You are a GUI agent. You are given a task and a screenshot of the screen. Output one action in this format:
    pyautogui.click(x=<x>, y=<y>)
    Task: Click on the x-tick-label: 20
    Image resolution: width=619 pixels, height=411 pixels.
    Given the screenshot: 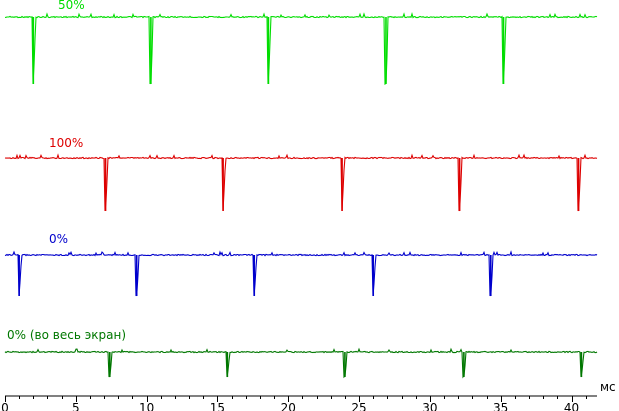 What is the action you would take?
    pyautogui.click(x=288, y=406)
    